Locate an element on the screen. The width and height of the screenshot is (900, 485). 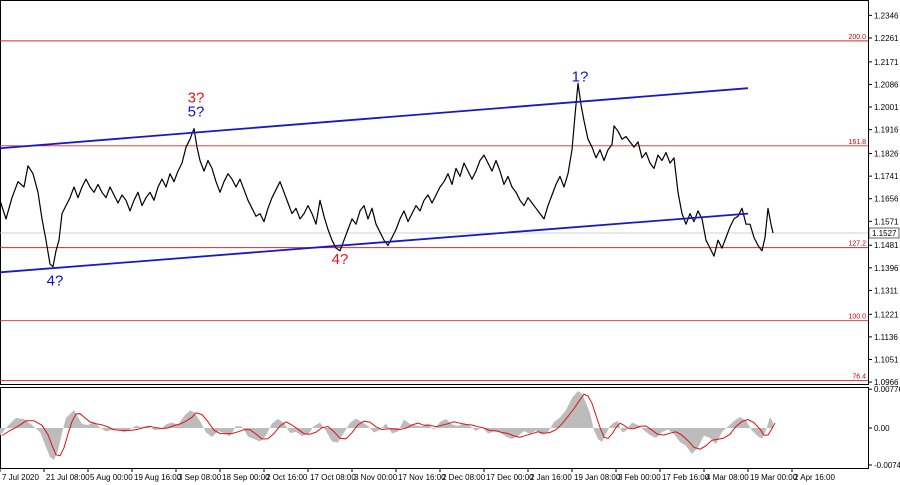
price-tick-label: 1.1741 is located at coordinates (886, 176).